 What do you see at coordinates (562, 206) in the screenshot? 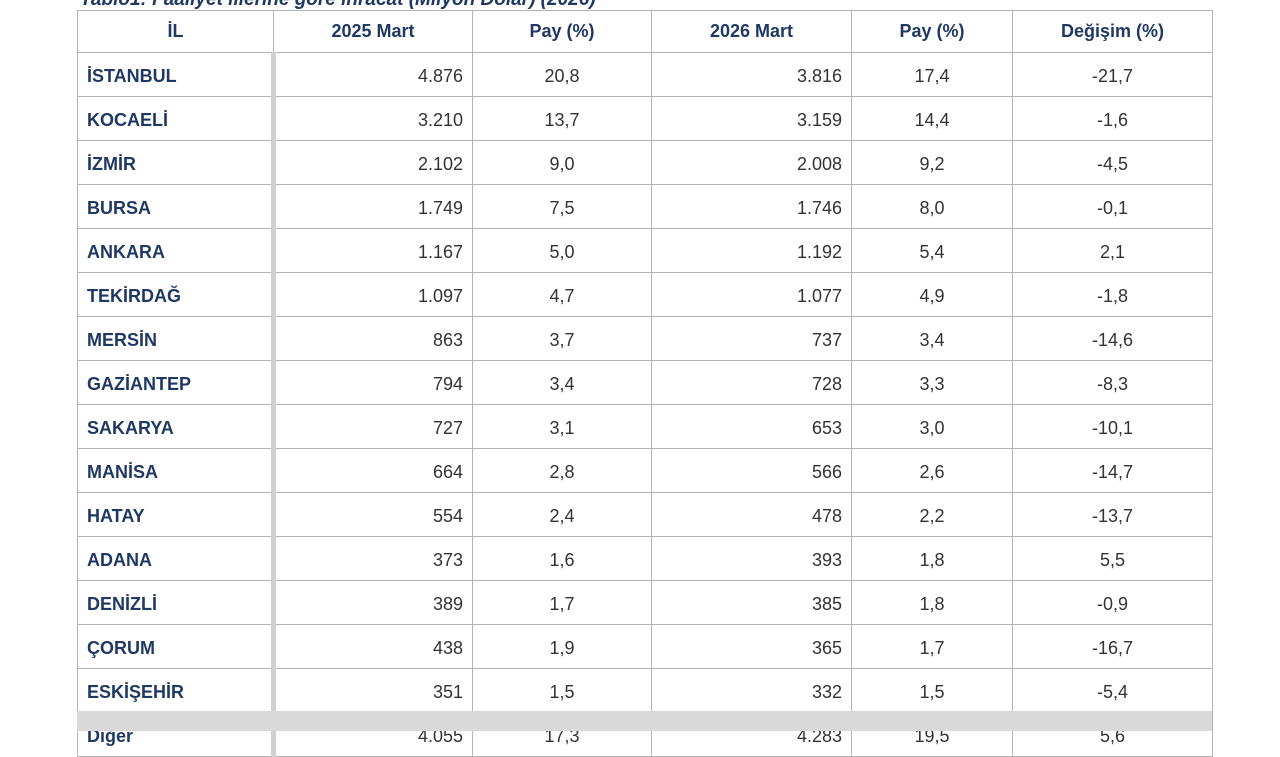
I see `value-cell: 7,5` at bounding box center [562, 206].